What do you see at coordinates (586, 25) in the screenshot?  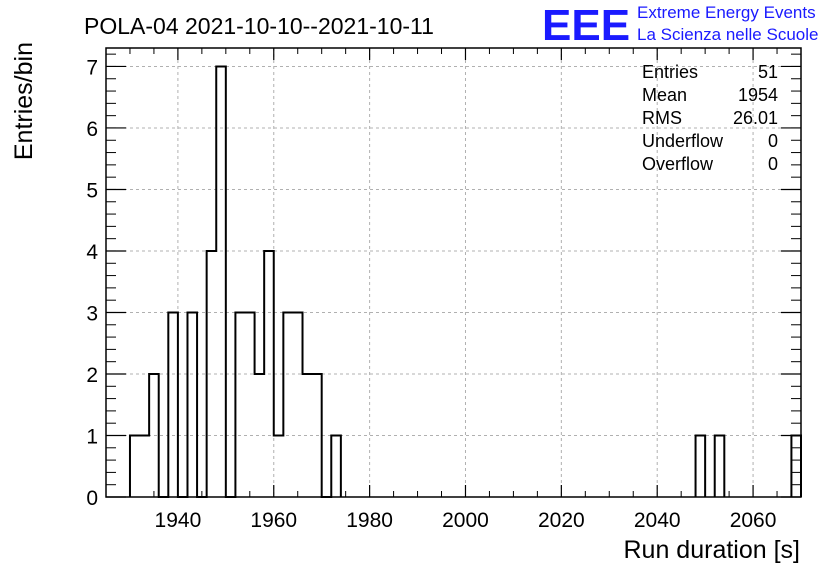 I see `logo-mark: EEE` at bounding box center [586, 25].